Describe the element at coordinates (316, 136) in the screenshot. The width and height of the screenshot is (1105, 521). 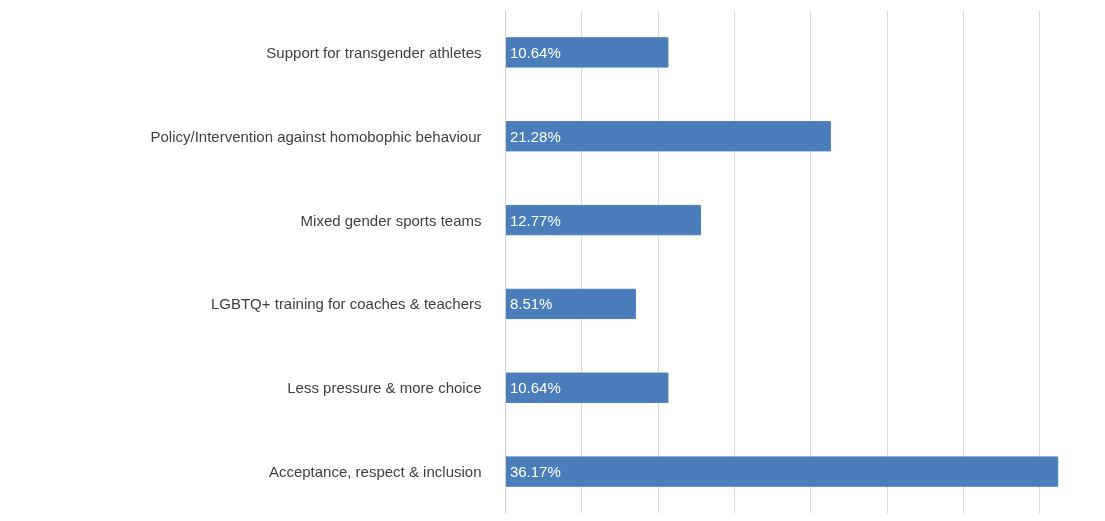
I see `y-tick-label: Policy/Intervention against homobophic behaviour` at that location.